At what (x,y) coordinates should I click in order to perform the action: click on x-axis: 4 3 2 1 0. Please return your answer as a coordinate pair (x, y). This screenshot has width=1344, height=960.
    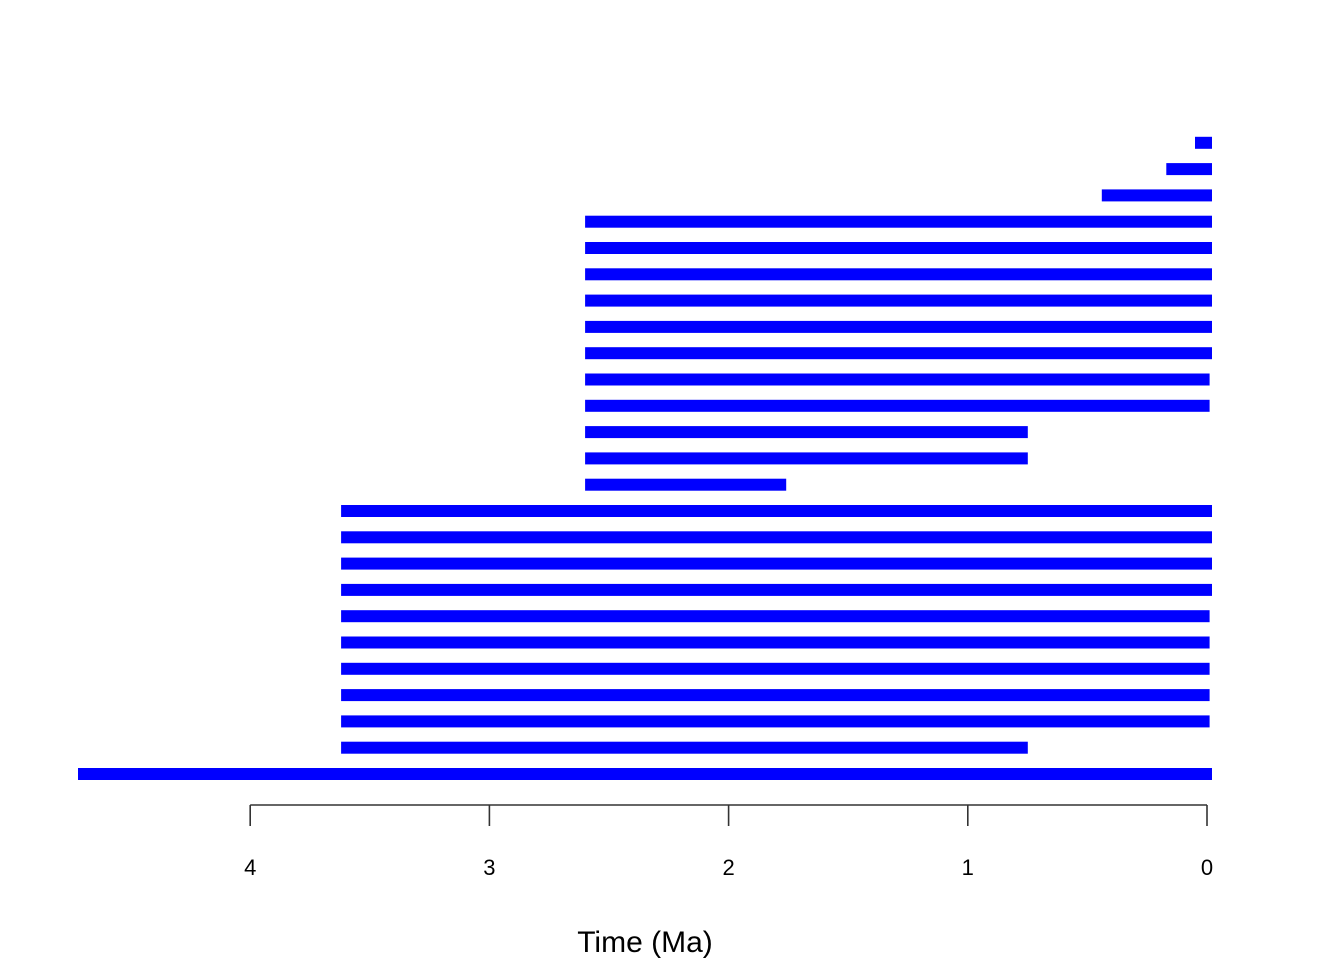
    Looking at the image, I should click on (728, 842).